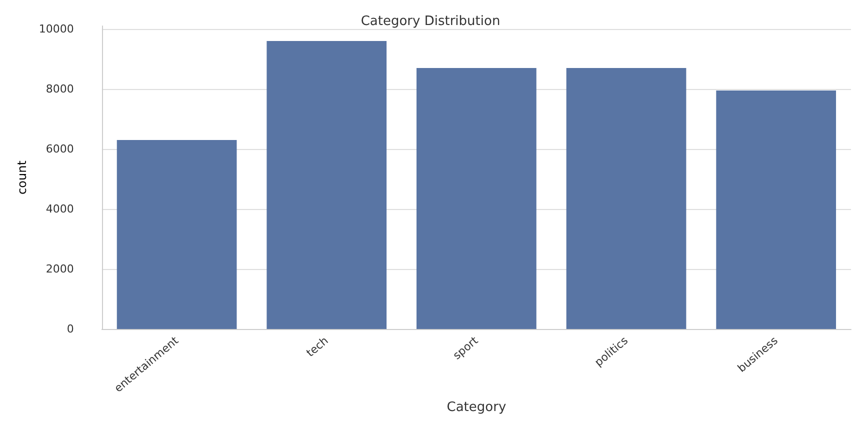 This screenshot has width=861, height=427. What do you see at coordinates (60, 209) in the screenshot?
I see `y-tick-label: 4000` at bounding box center [60, 209].